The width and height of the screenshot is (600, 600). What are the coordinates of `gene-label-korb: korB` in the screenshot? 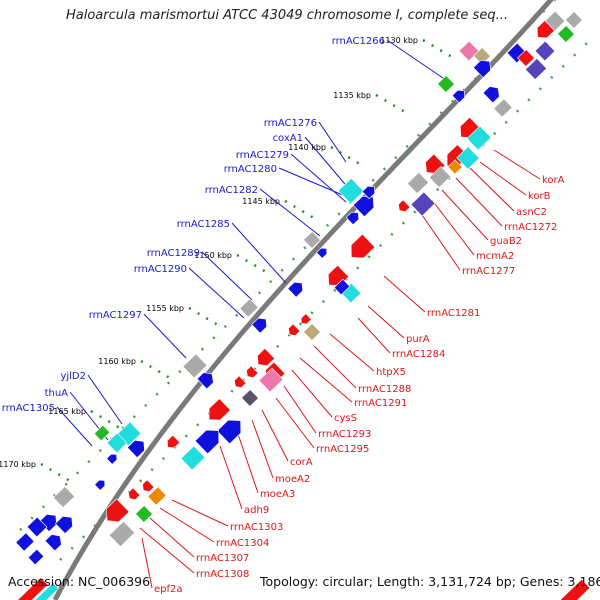 It's located at (539, 196).